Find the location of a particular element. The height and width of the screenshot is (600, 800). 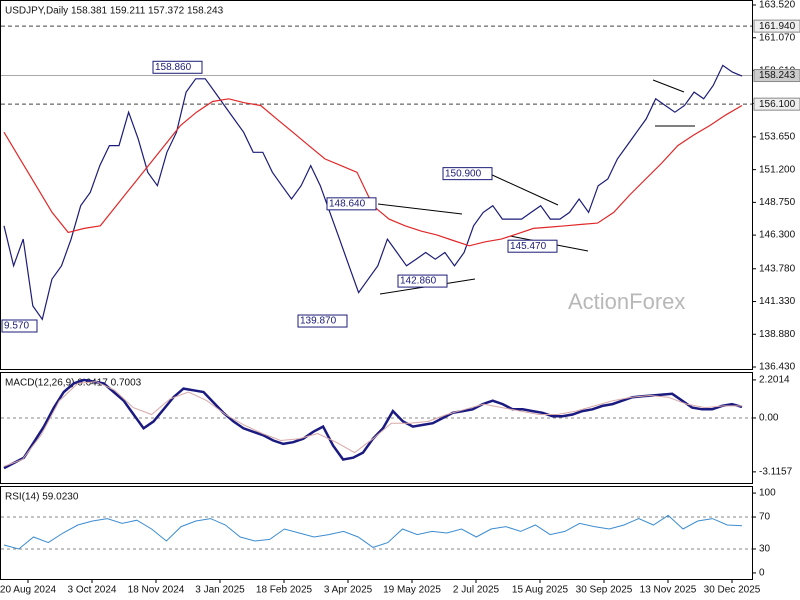

level-label: 158.243 is located at coordinates (777, 75).